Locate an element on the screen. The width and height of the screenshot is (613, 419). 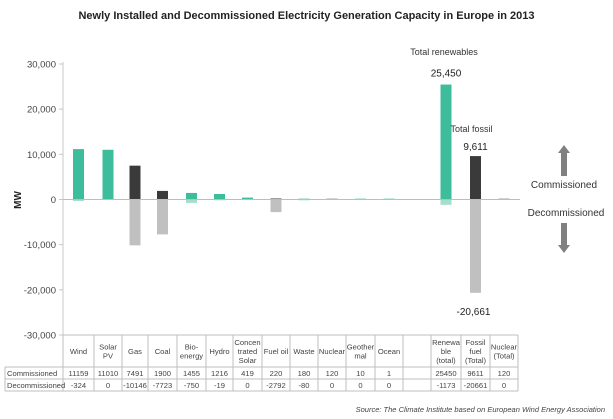
commissioned-arrow-icon is located at coordinates (564, 160).